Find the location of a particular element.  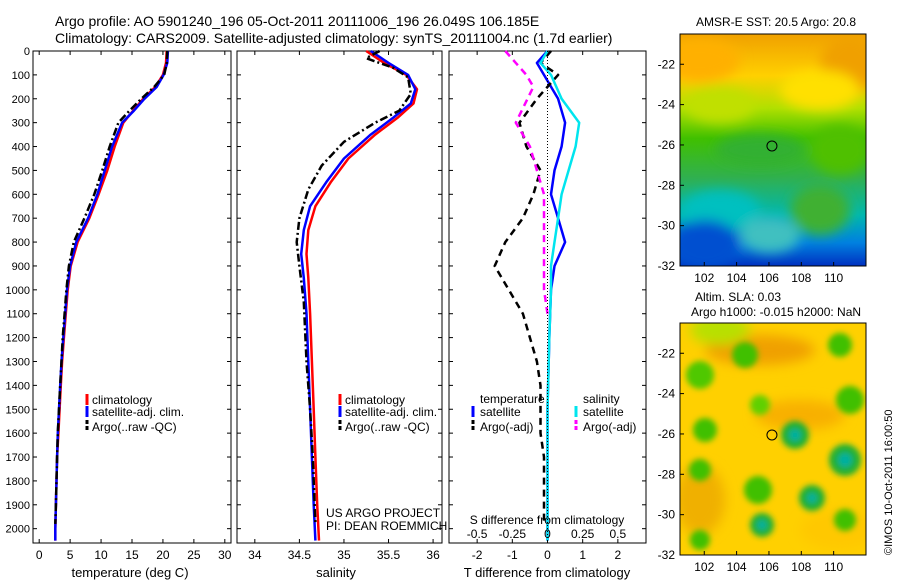

y-tick-label: 1500 is located at coordinates (18, 410).